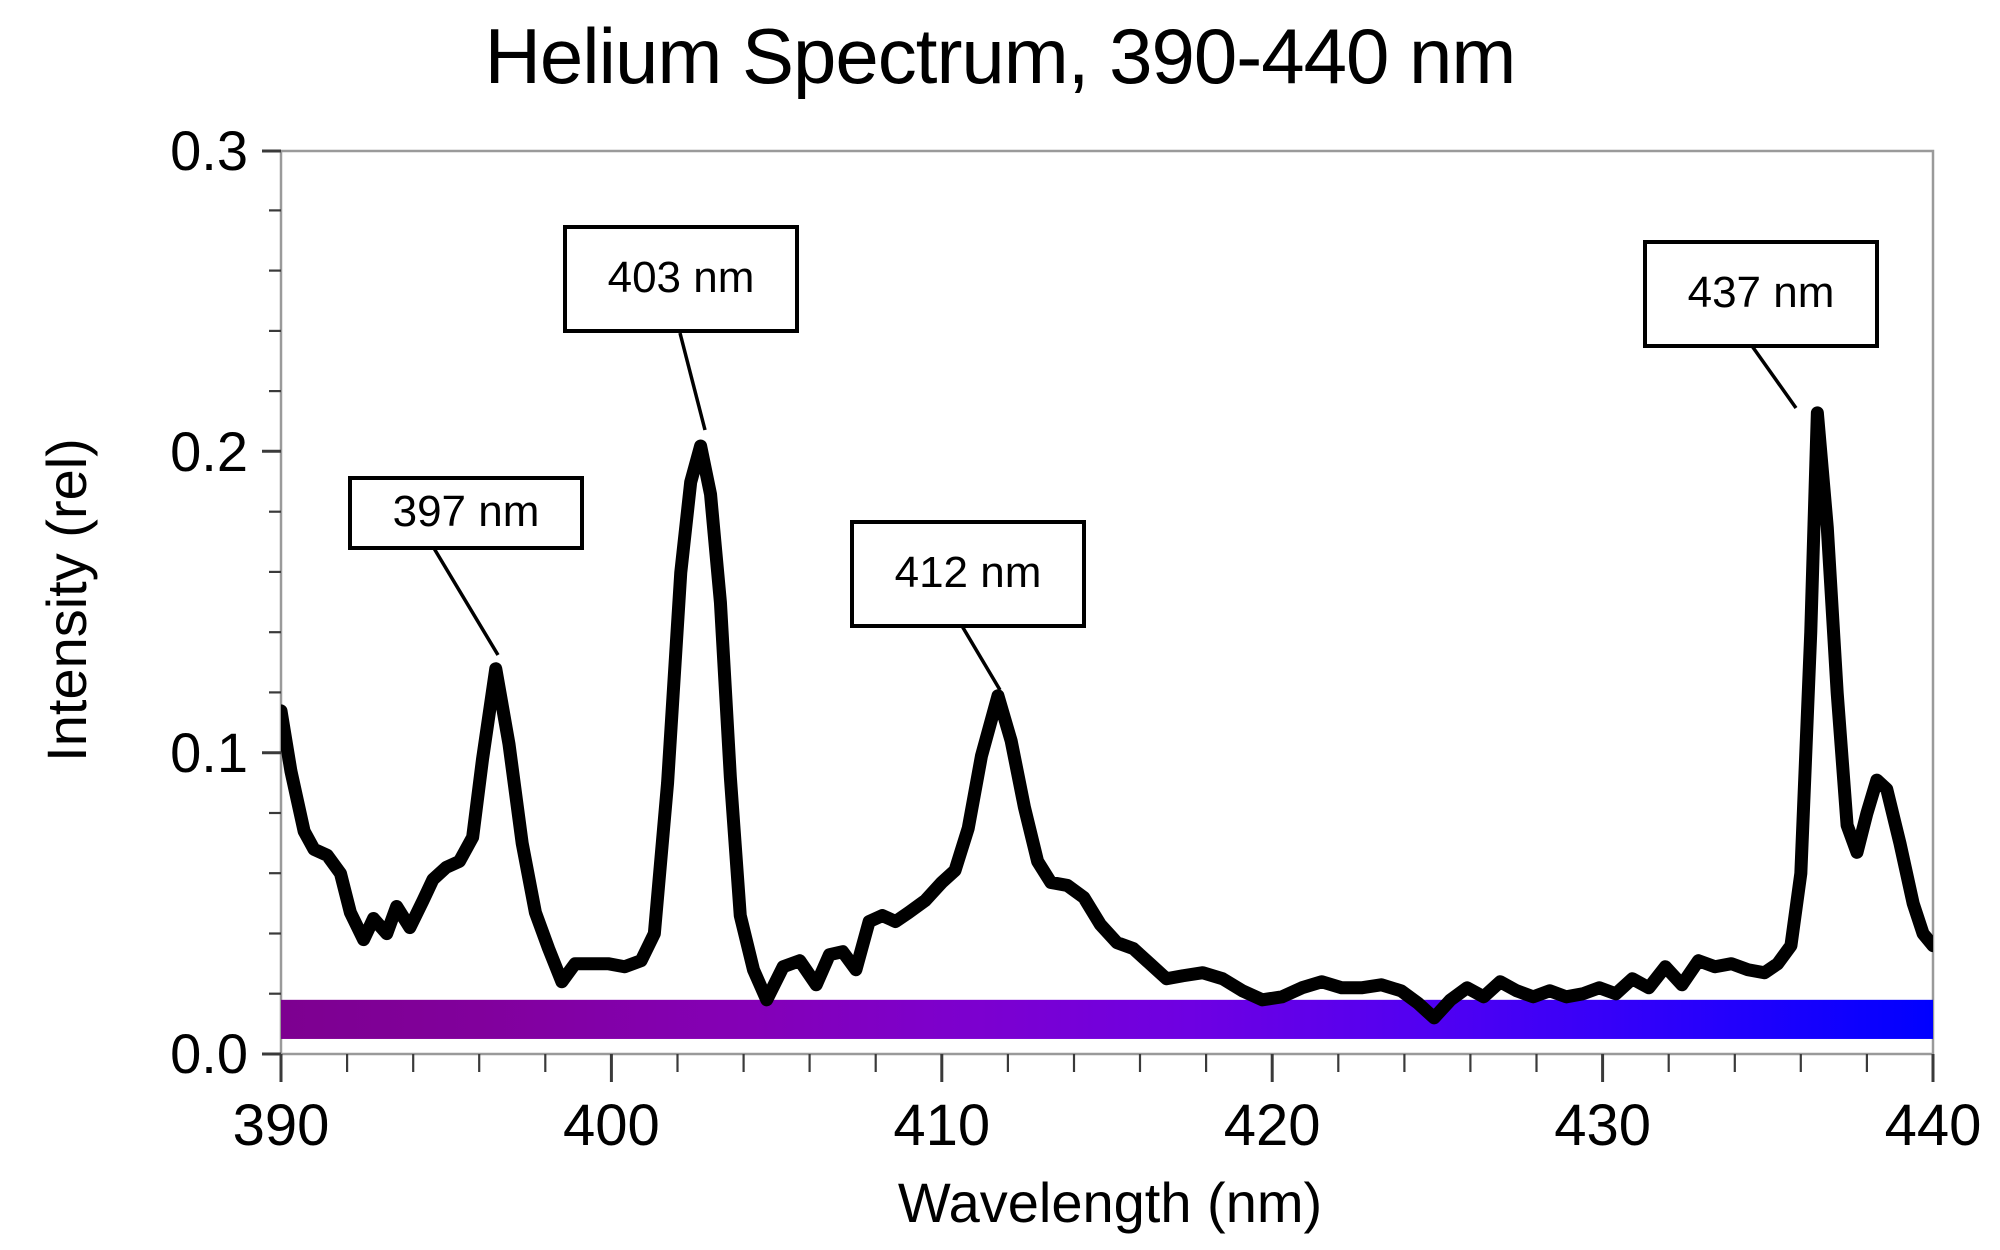 Image resolution: width=2000 pixels, height=1250 pixels. What do you see at coordinates (1272, 1125) in the screenshot?
I see `x-tick-label-3: 420` at bounding box center [1272, 1125].